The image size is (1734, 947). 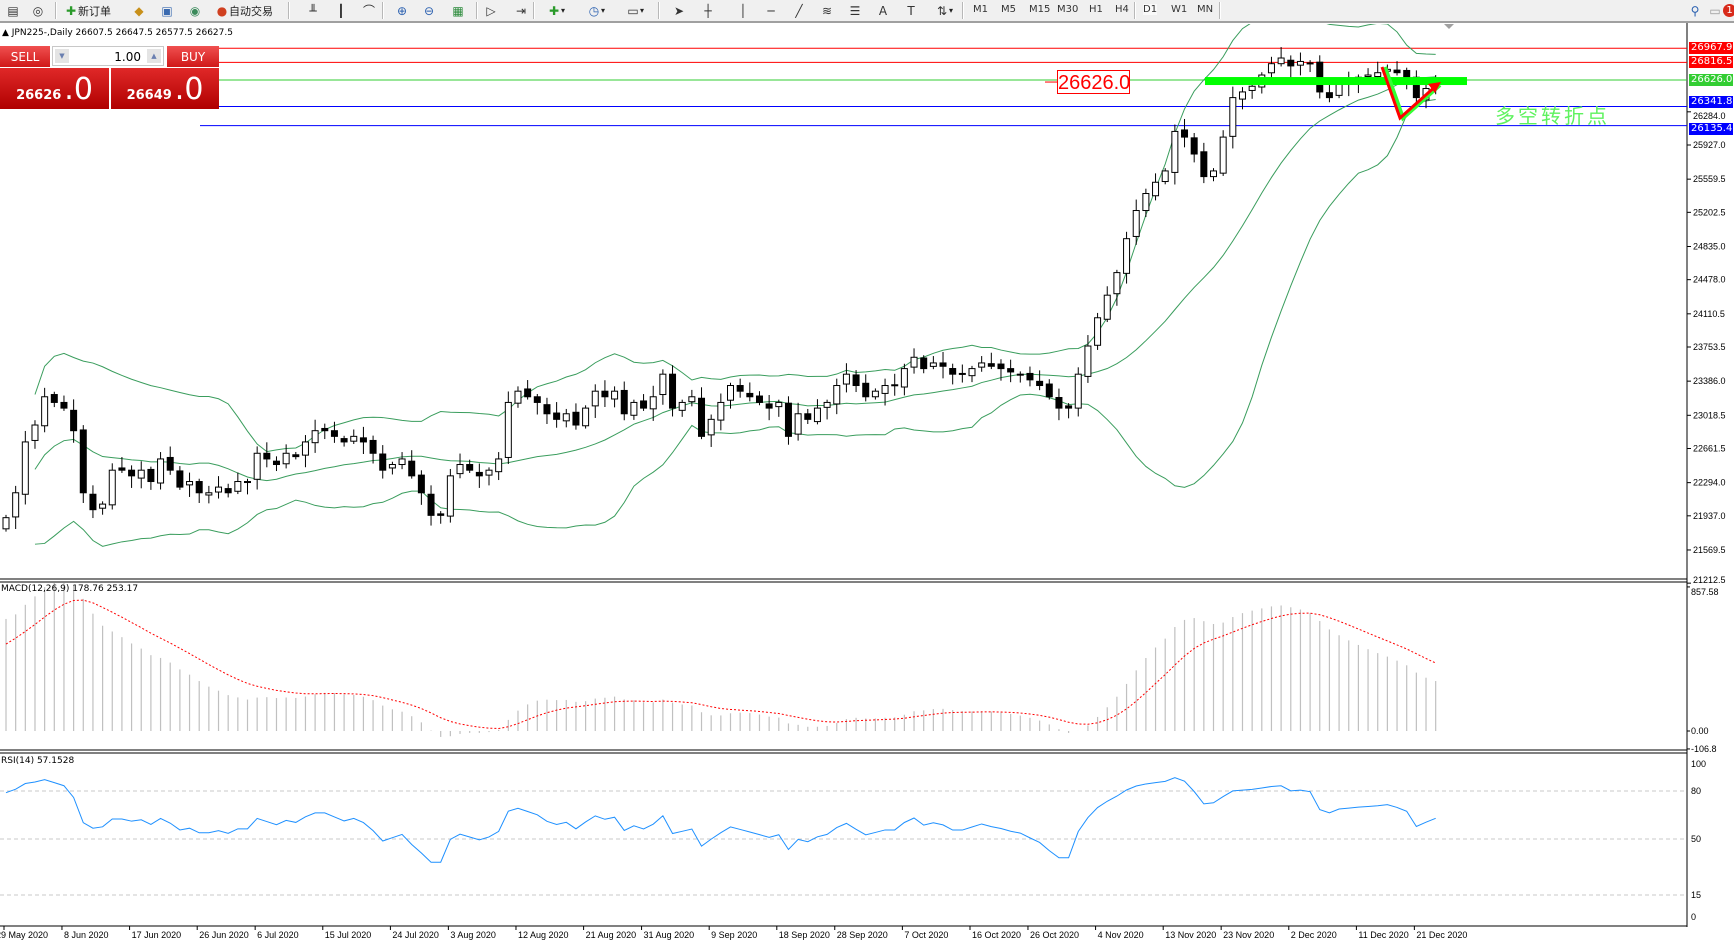 What do you see at coordinates (1040, 9) in the screenshot?
I see `timeframe-m15: M15` at bounding box center [1040, 9].